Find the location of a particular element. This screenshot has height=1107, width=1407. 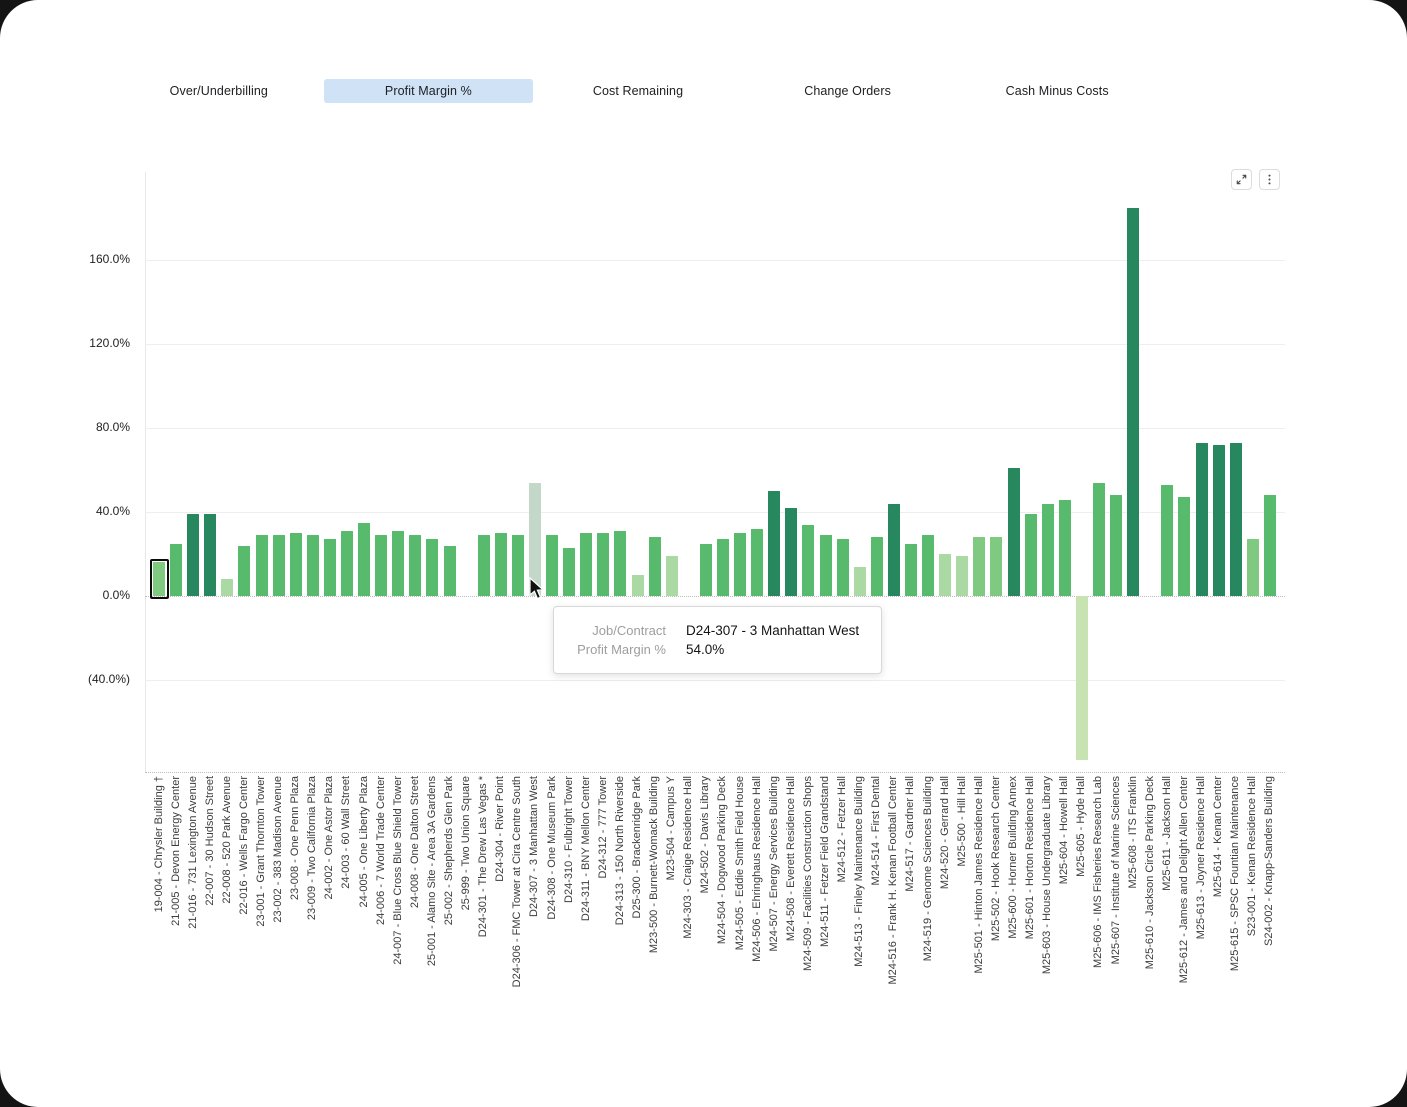

x-axis-label: M25-604 - Howell Hall is located at coordinates (1064, 830).